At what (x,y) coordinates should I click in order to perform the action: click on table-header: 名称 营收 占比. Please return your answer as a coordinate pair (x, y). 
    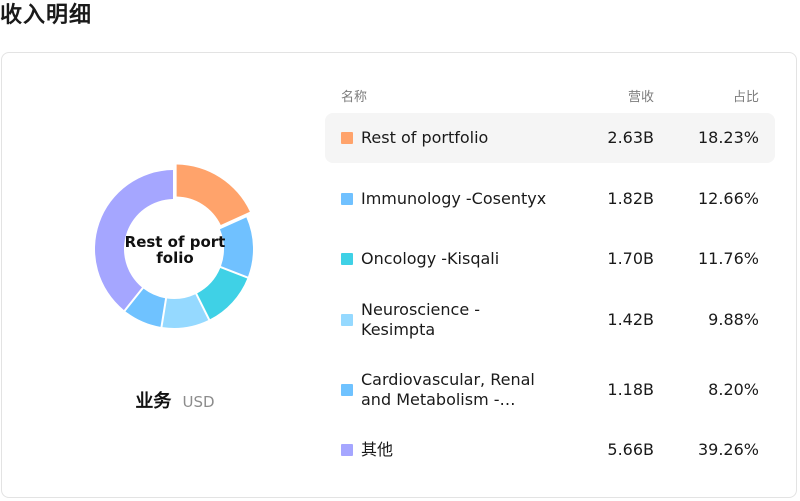
    Looking at the image, I should click on (550, 95).